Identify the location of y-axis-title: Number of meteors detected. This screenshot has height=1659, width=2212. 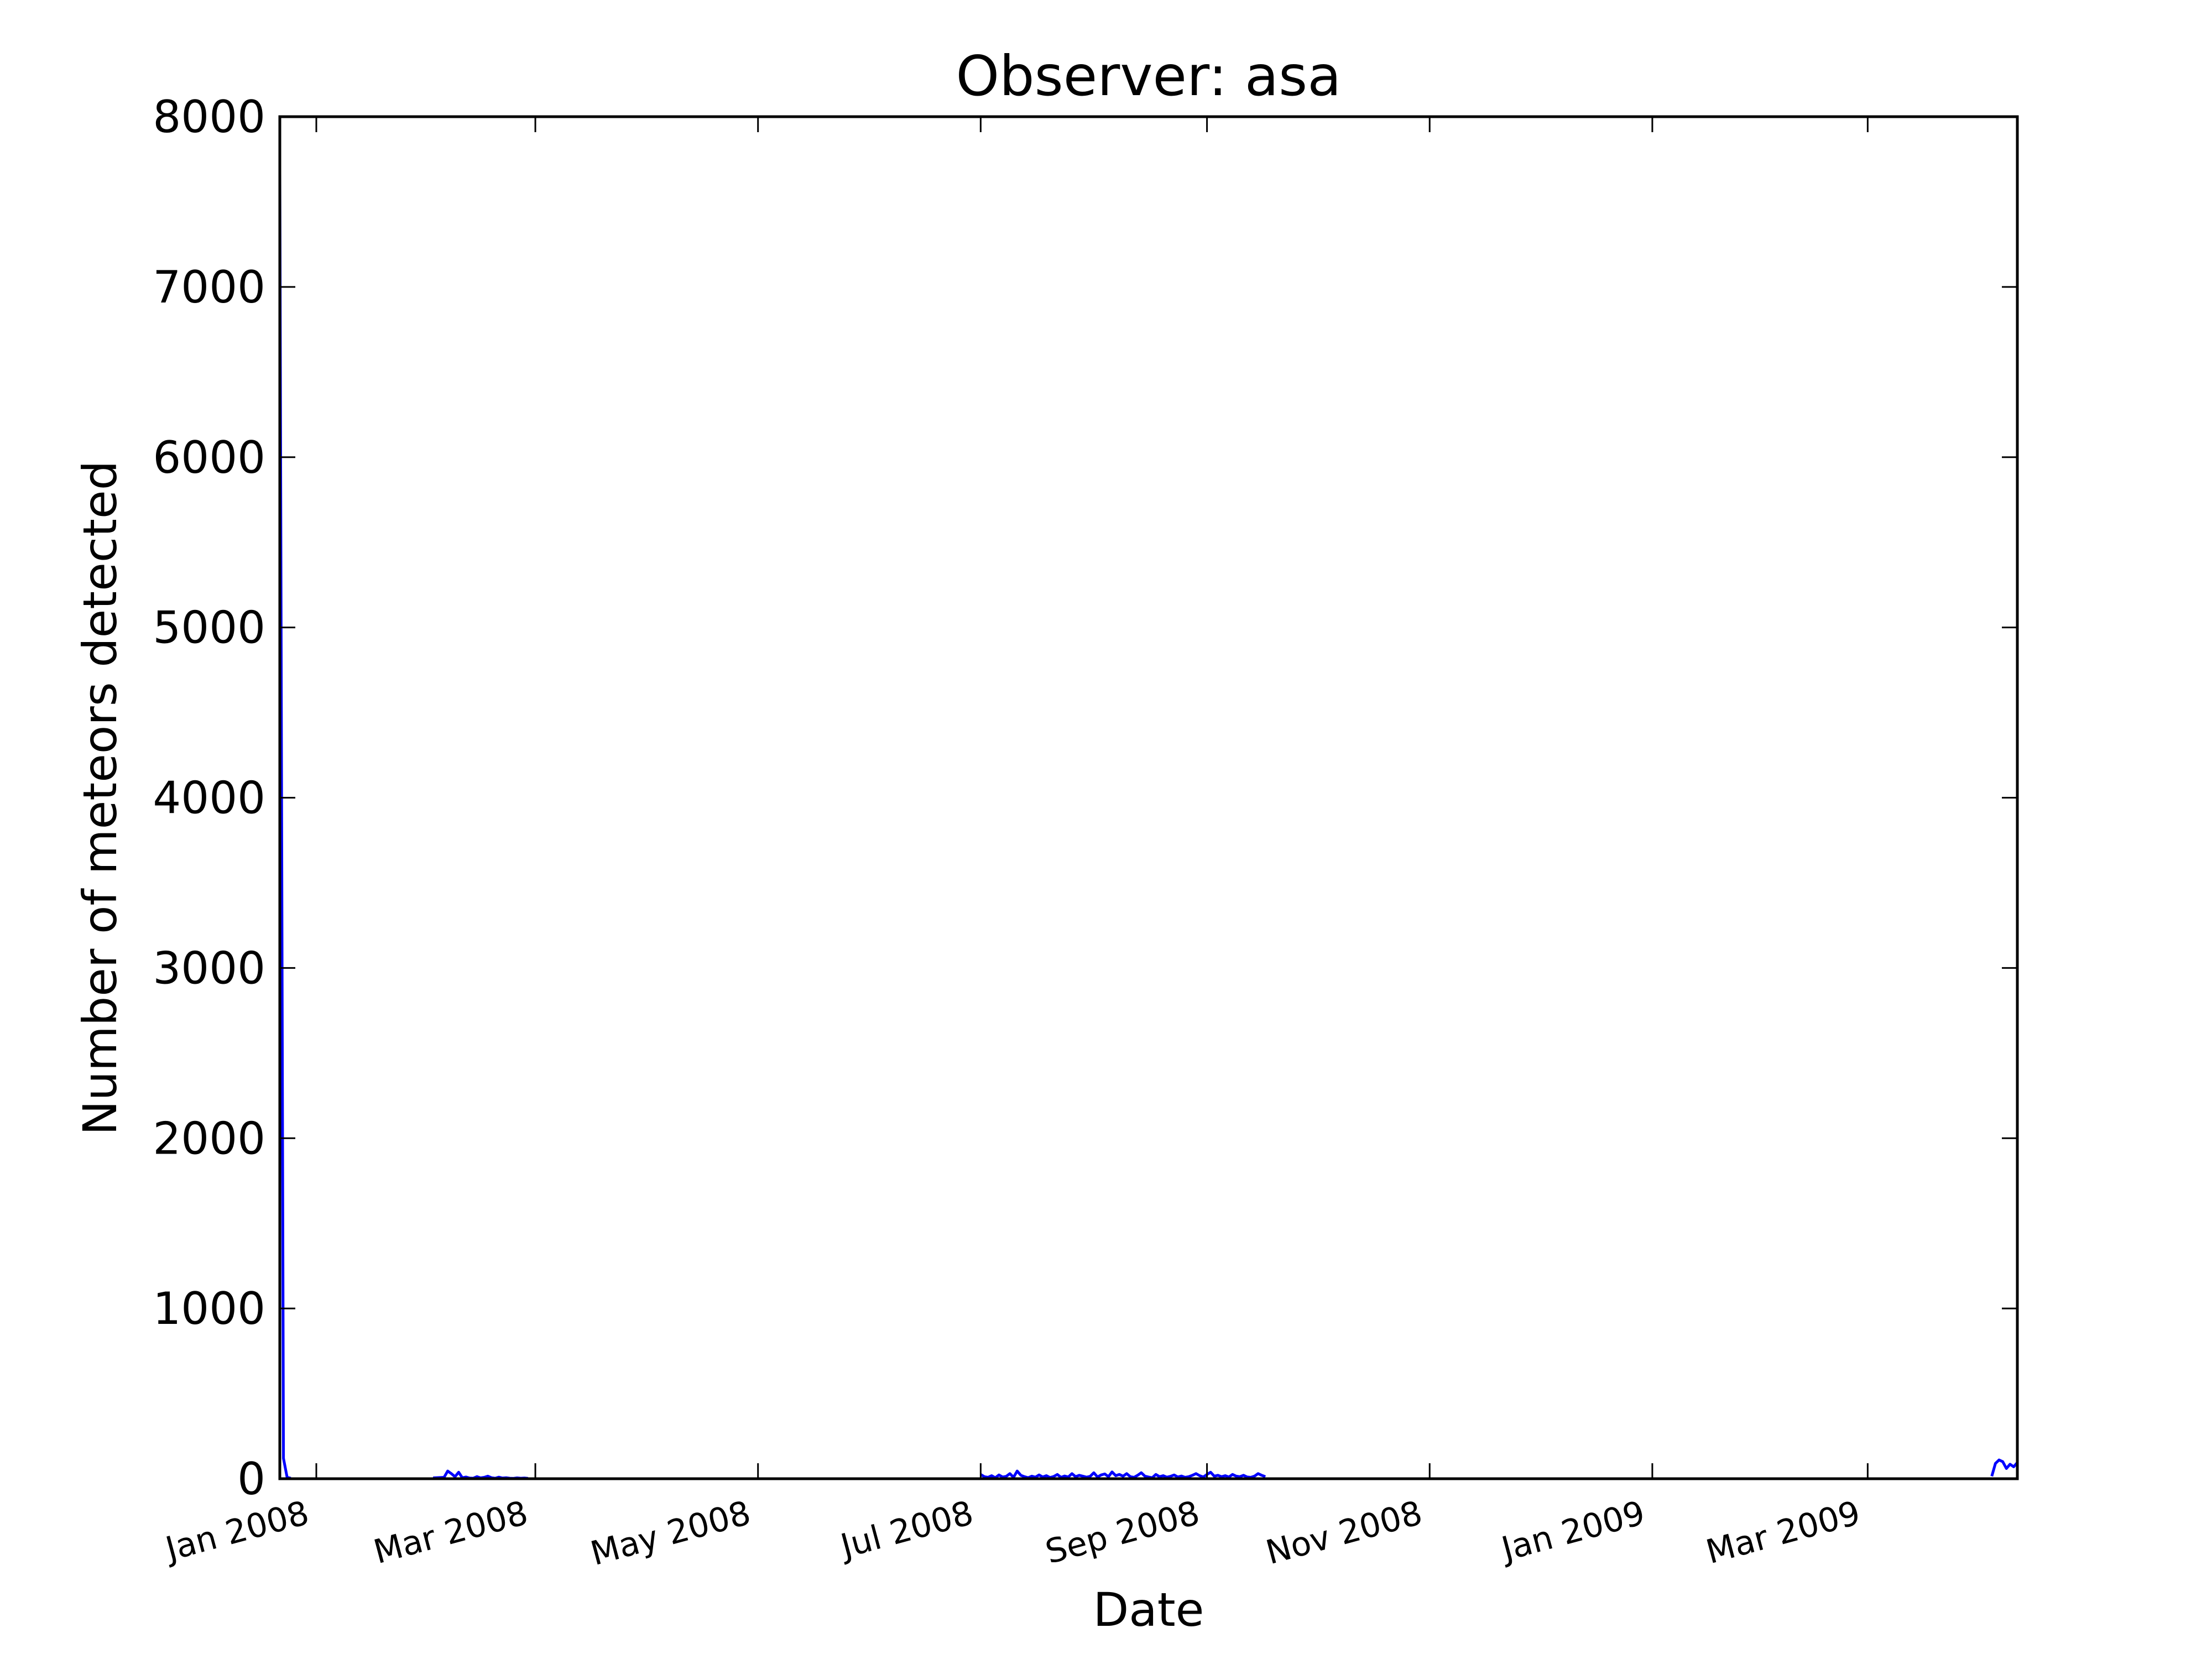
(100, 798).